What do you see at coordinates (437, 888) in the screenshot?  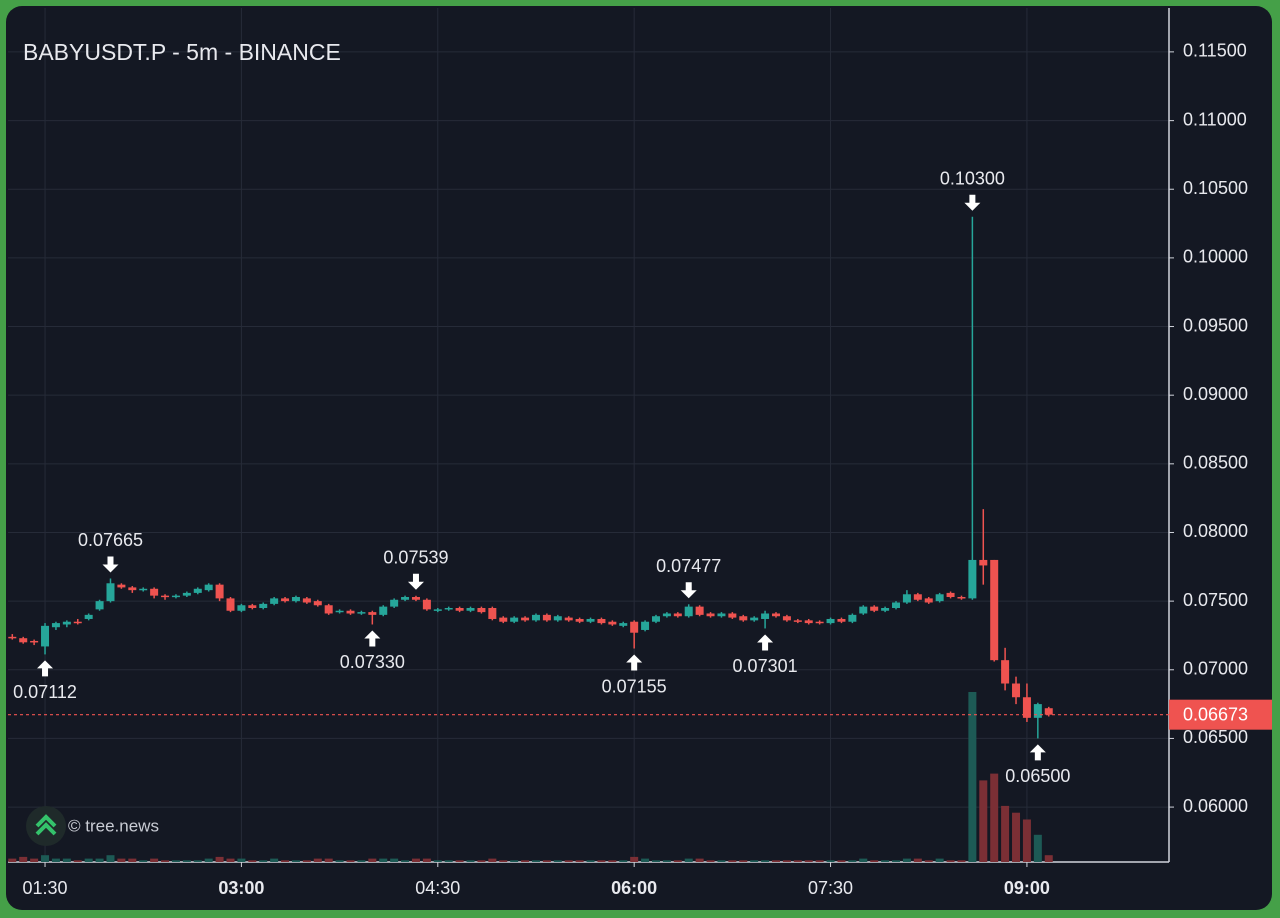 I see `x-tick-label: 04:30` at bounding box center [437, 888].